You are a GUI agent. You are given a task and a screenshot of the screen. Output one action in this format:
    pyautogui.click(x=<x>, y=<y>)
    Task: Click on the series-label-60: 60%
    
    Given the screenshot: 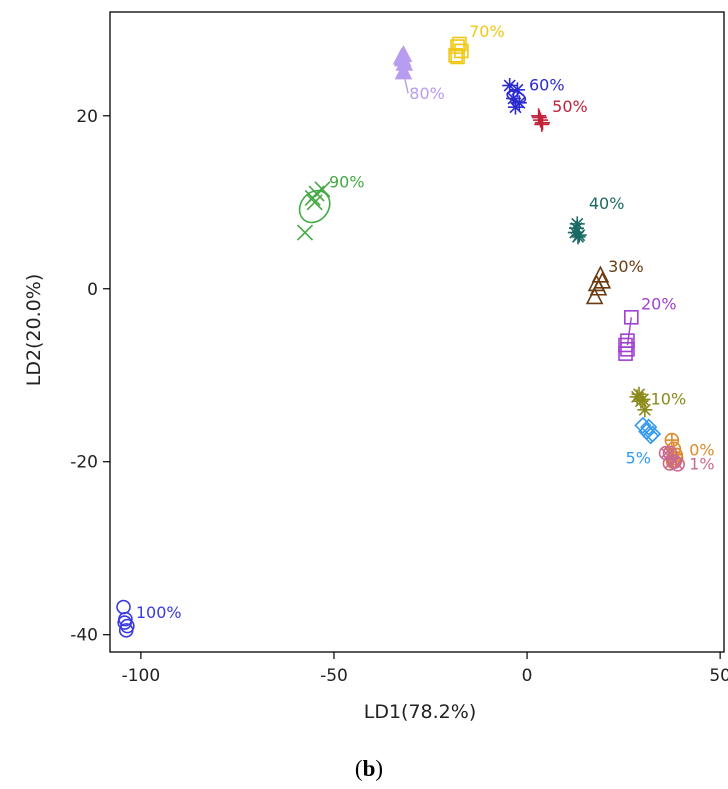 What is the action you would take?
    pyautogui.click(x=547, y=85)
    